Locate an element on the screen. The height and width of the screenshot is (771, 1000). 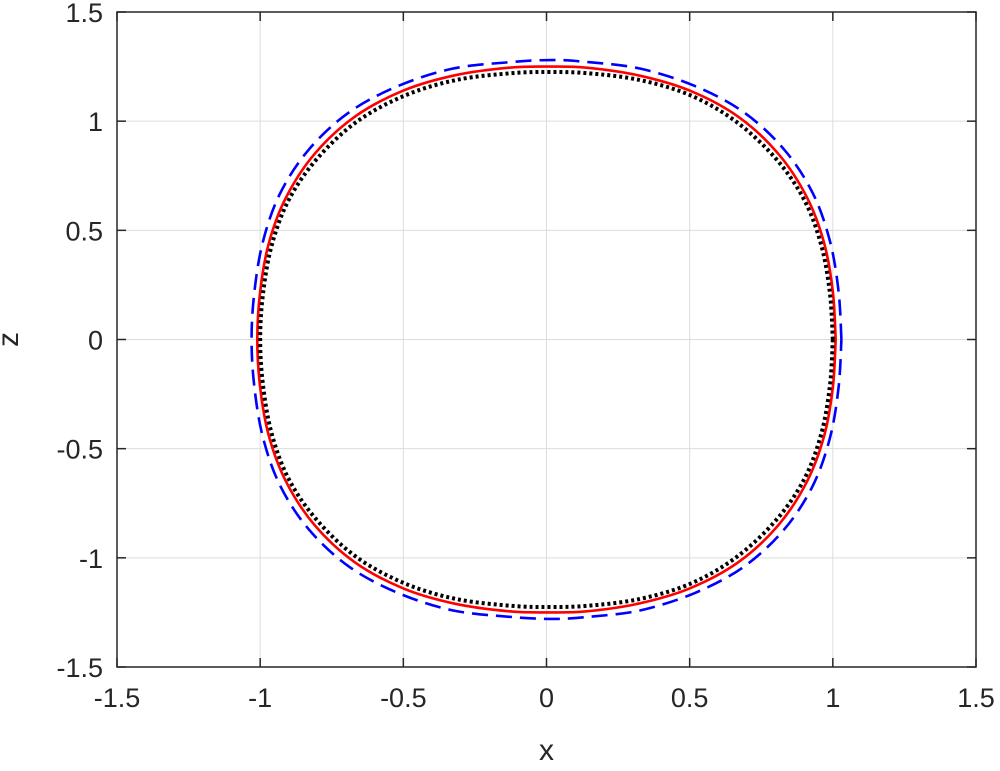
x-tick-label: -1.5 is located at coordinates (117, 698).